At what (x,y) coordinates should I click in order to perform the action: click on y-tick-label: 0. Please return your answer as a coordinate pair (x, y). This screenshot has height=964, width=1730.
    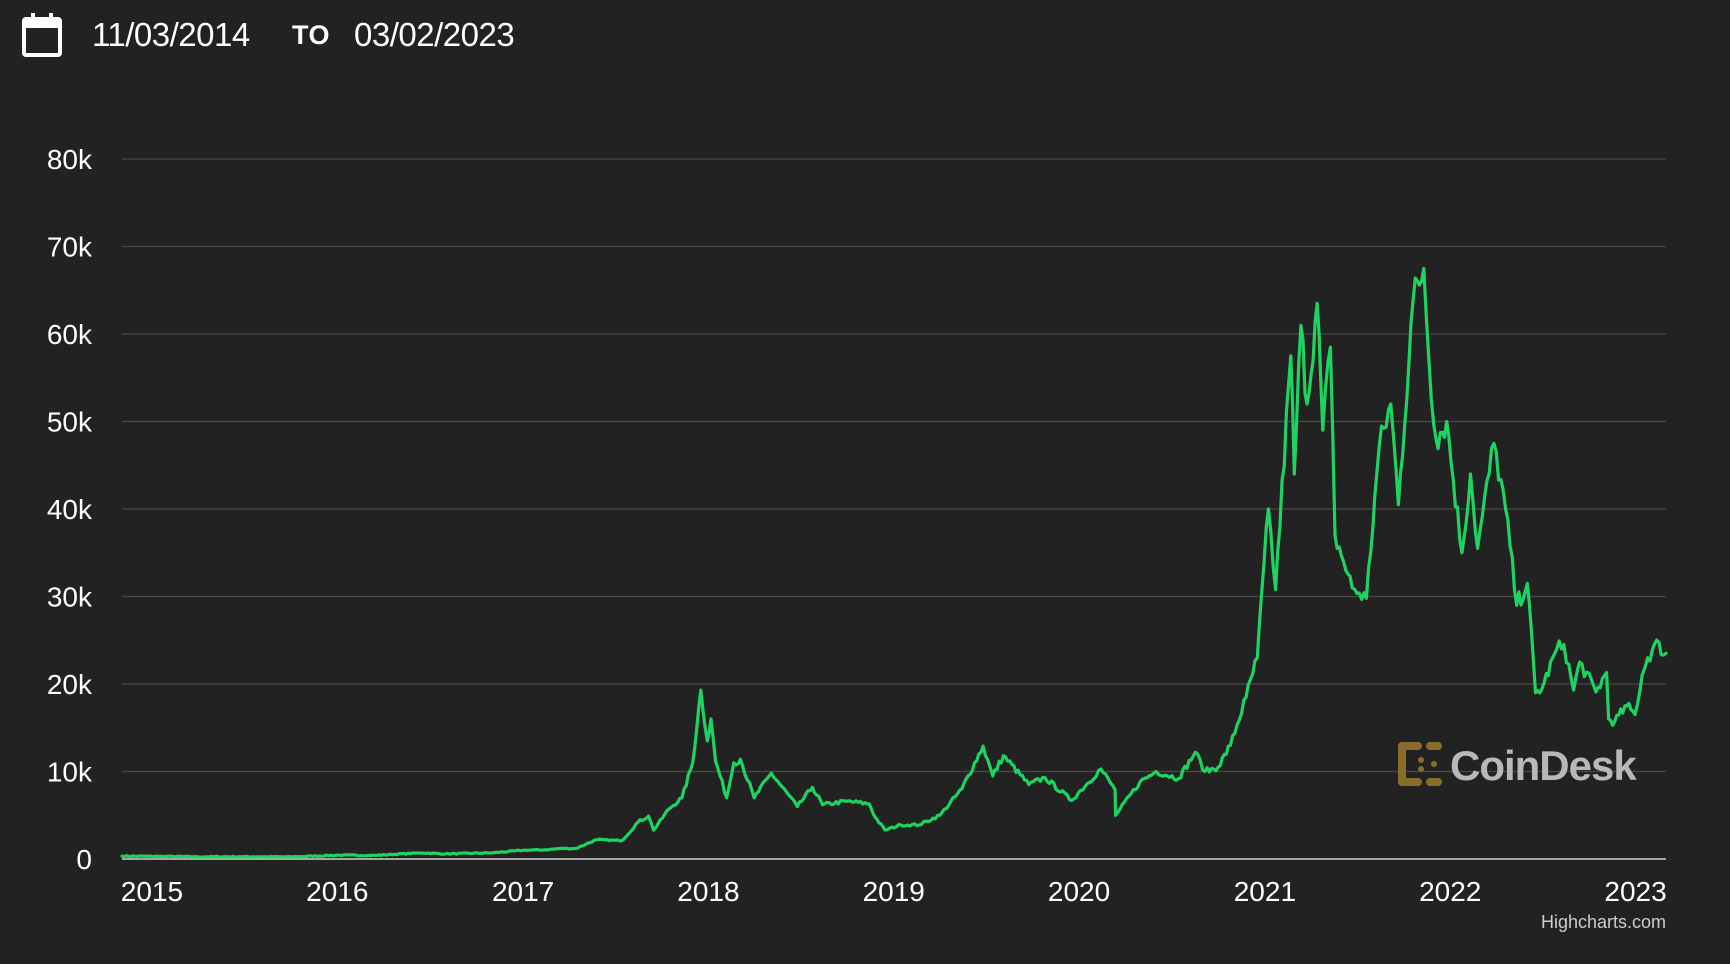
    Looking at the image, I should click on (84, 859).